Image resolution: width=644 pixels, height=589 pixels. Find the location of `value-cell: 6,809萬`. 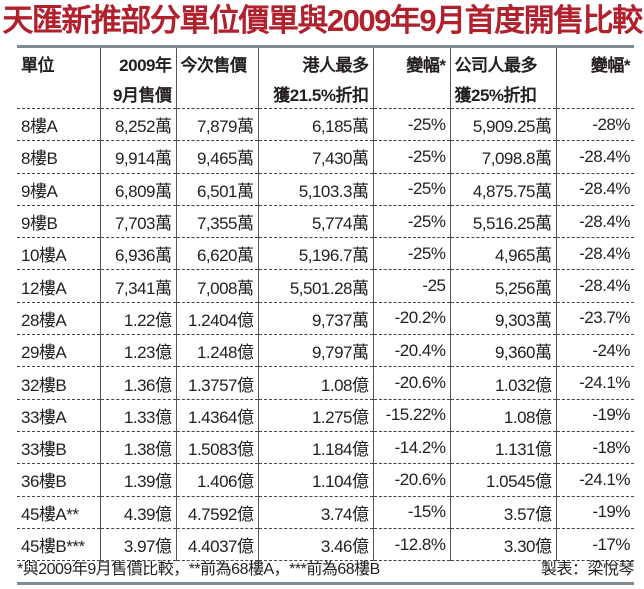

value-cell: 6,809萬 is located at coordinates (137, 189).